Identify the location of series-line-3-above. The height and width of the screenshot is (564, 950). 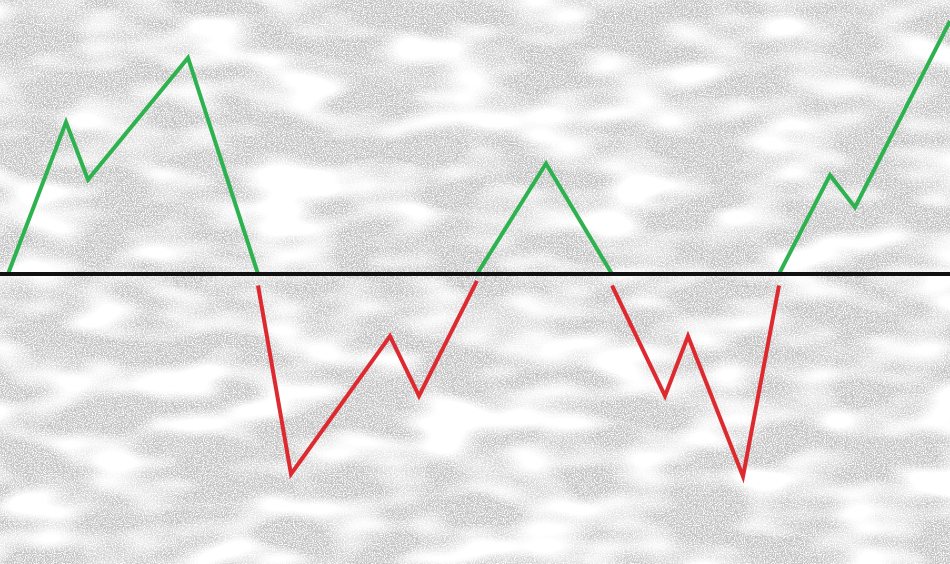
(544, 217).